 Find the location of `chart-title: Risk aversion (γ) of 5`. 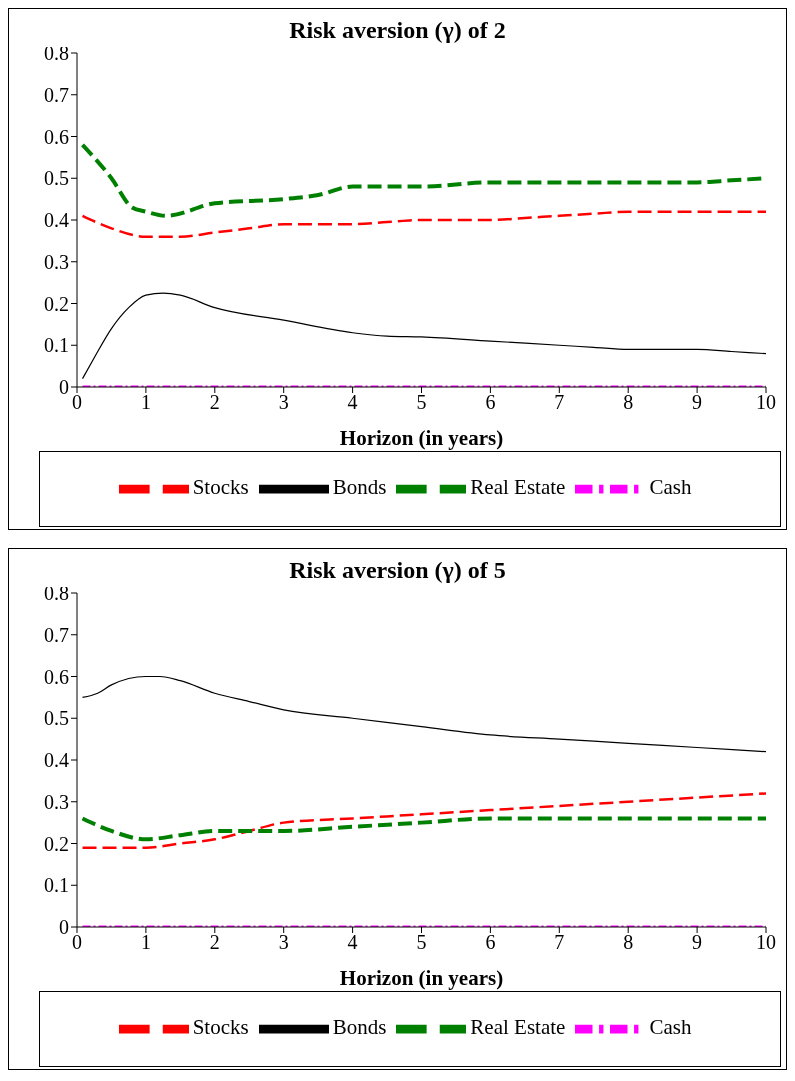

chart-title: Risk aversion (γ) of 5 is located at coordinates (397, 570).